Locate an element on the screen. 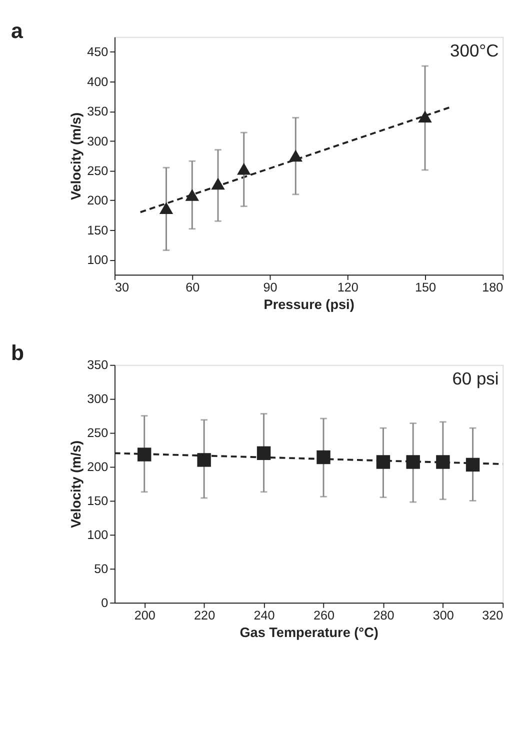  annotation: 300°C is located at coordinates (474, 50).